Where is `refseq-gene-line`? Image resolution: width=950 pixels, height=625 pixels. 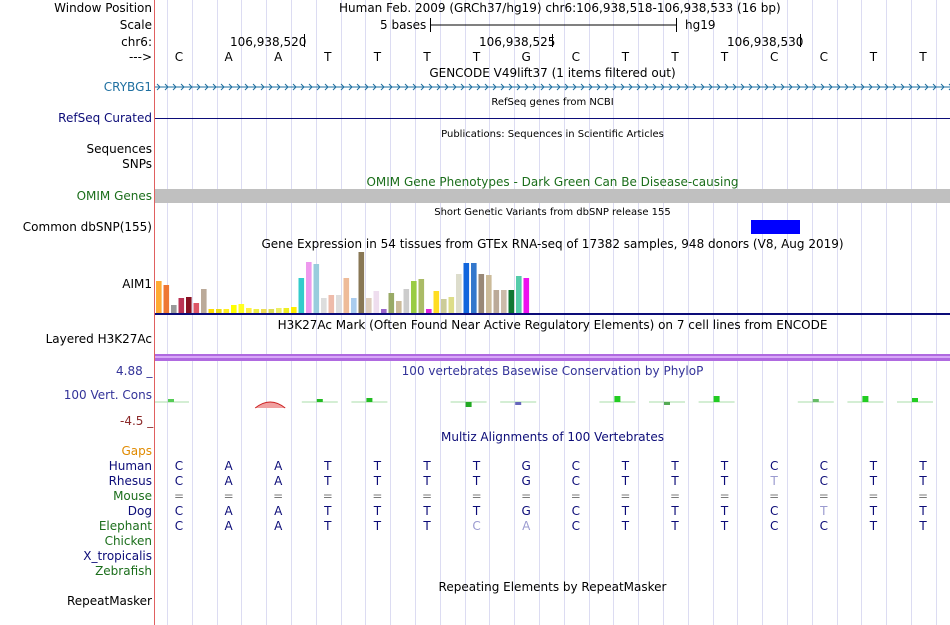
refseq-gene-line is located at coordinates (552, 118).